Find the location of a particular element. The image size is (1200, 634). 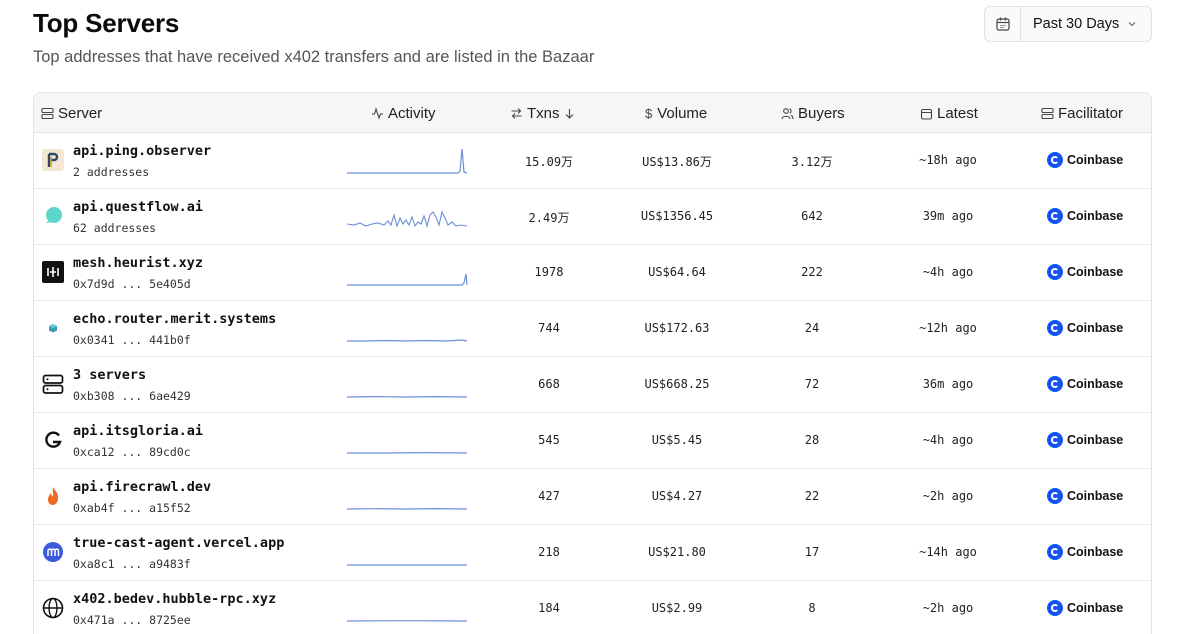

buyers-value: 24 is located at coordinates (812, 328).